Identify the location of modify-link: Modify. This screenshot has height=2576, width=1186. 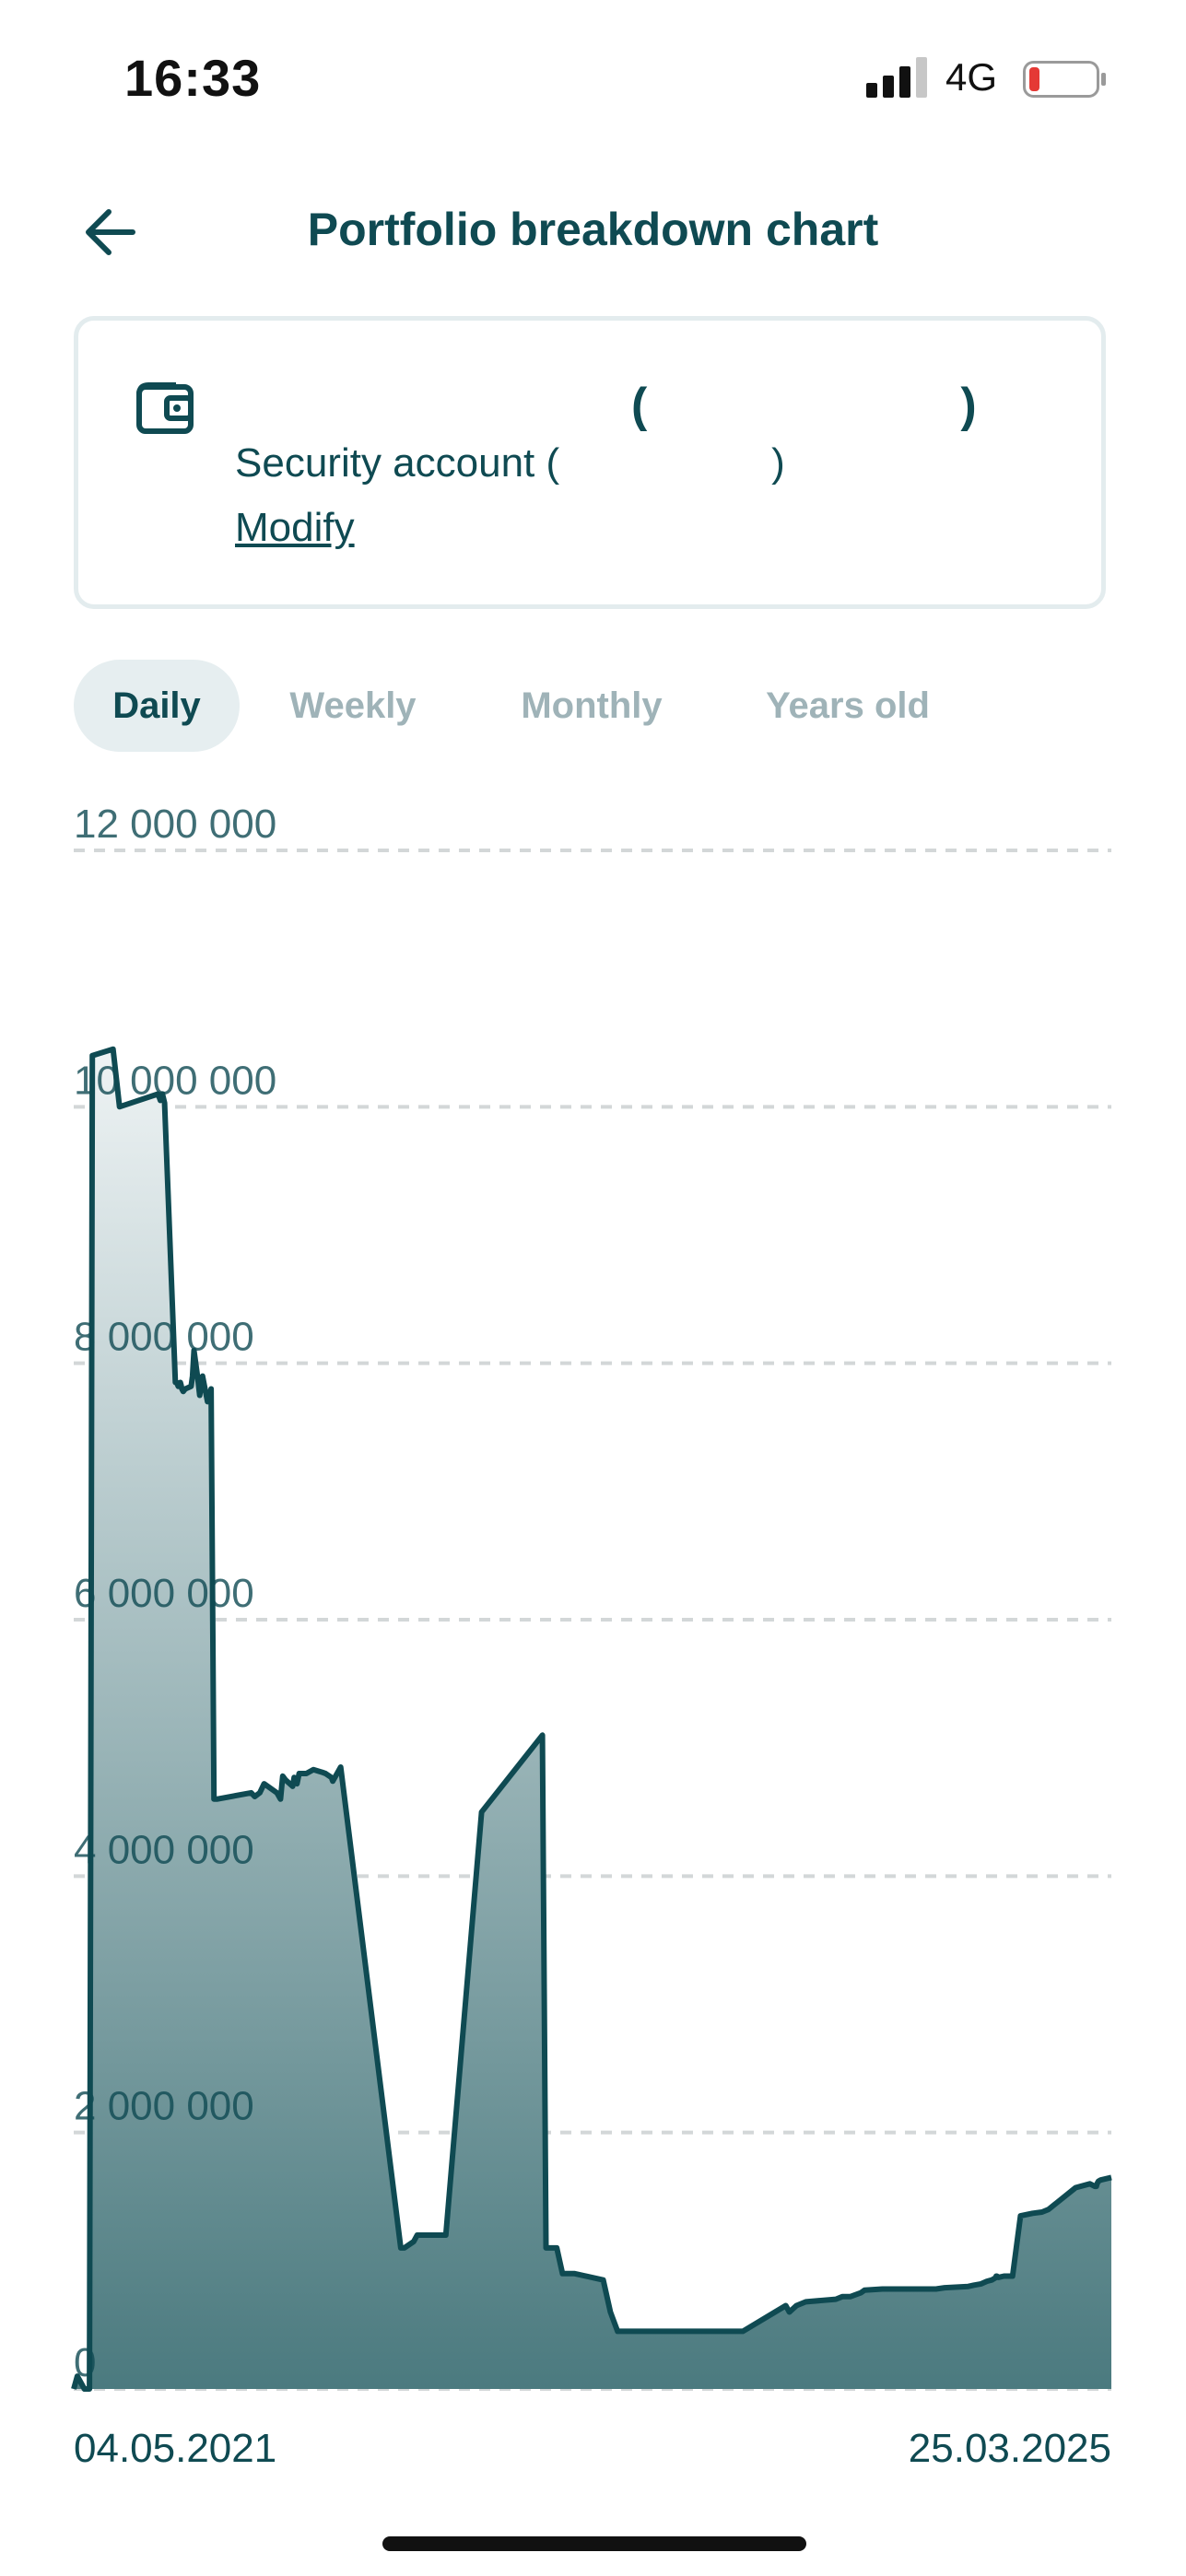
(295, 527).